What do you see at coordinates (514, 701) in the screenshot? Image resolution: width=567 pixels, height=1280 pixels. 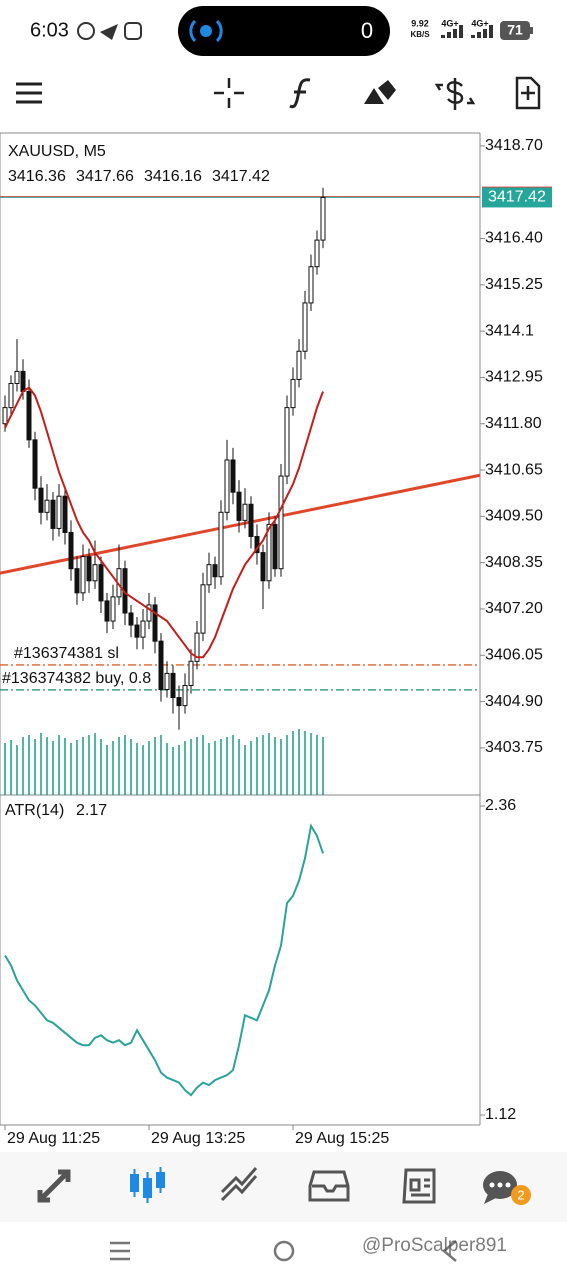 I see `y-tick-label: 3404.90` at bounding box center [514, 701].